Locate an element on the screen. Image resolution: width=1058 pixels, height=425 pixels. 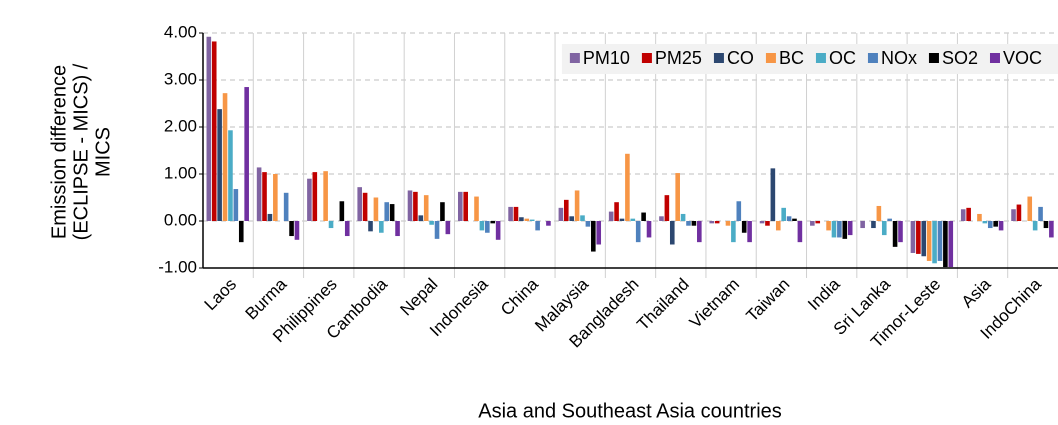
y-tick-label: 0.00 is located at coordinates (180, 219).